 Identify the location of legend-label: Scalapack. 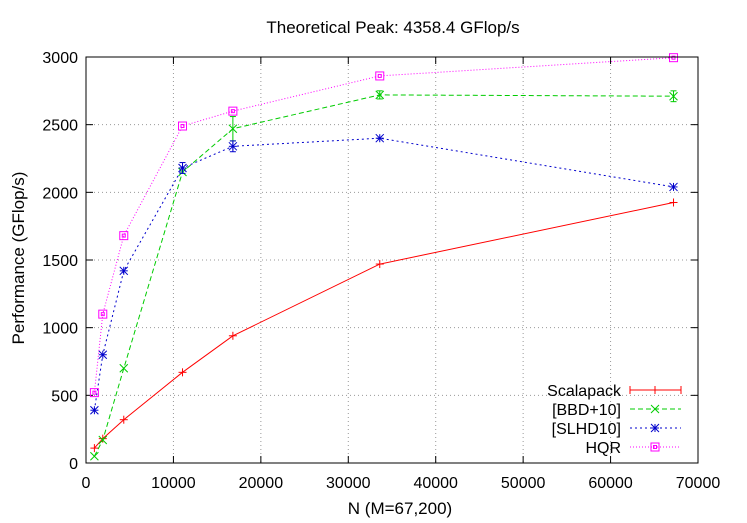
(584, 391).